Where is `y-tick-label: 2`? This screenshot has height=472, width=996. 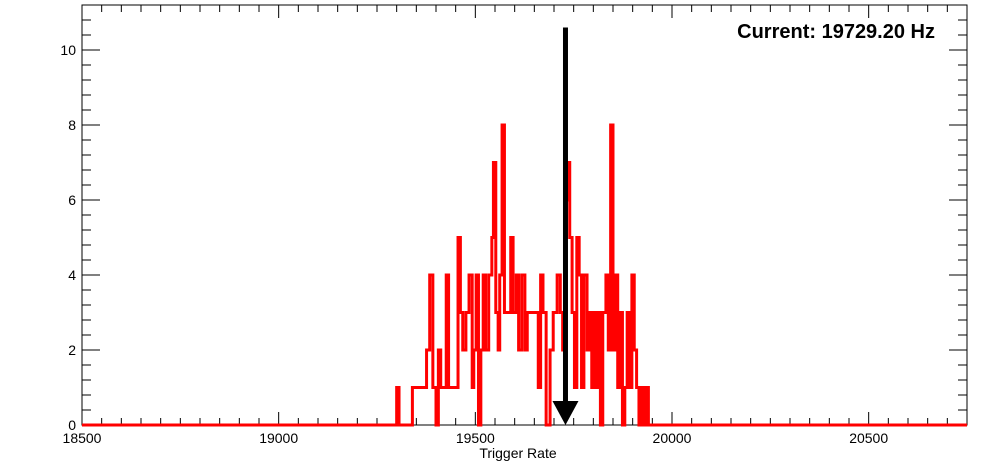 y-tick-label: 2 is located at coordinates (72, 350).